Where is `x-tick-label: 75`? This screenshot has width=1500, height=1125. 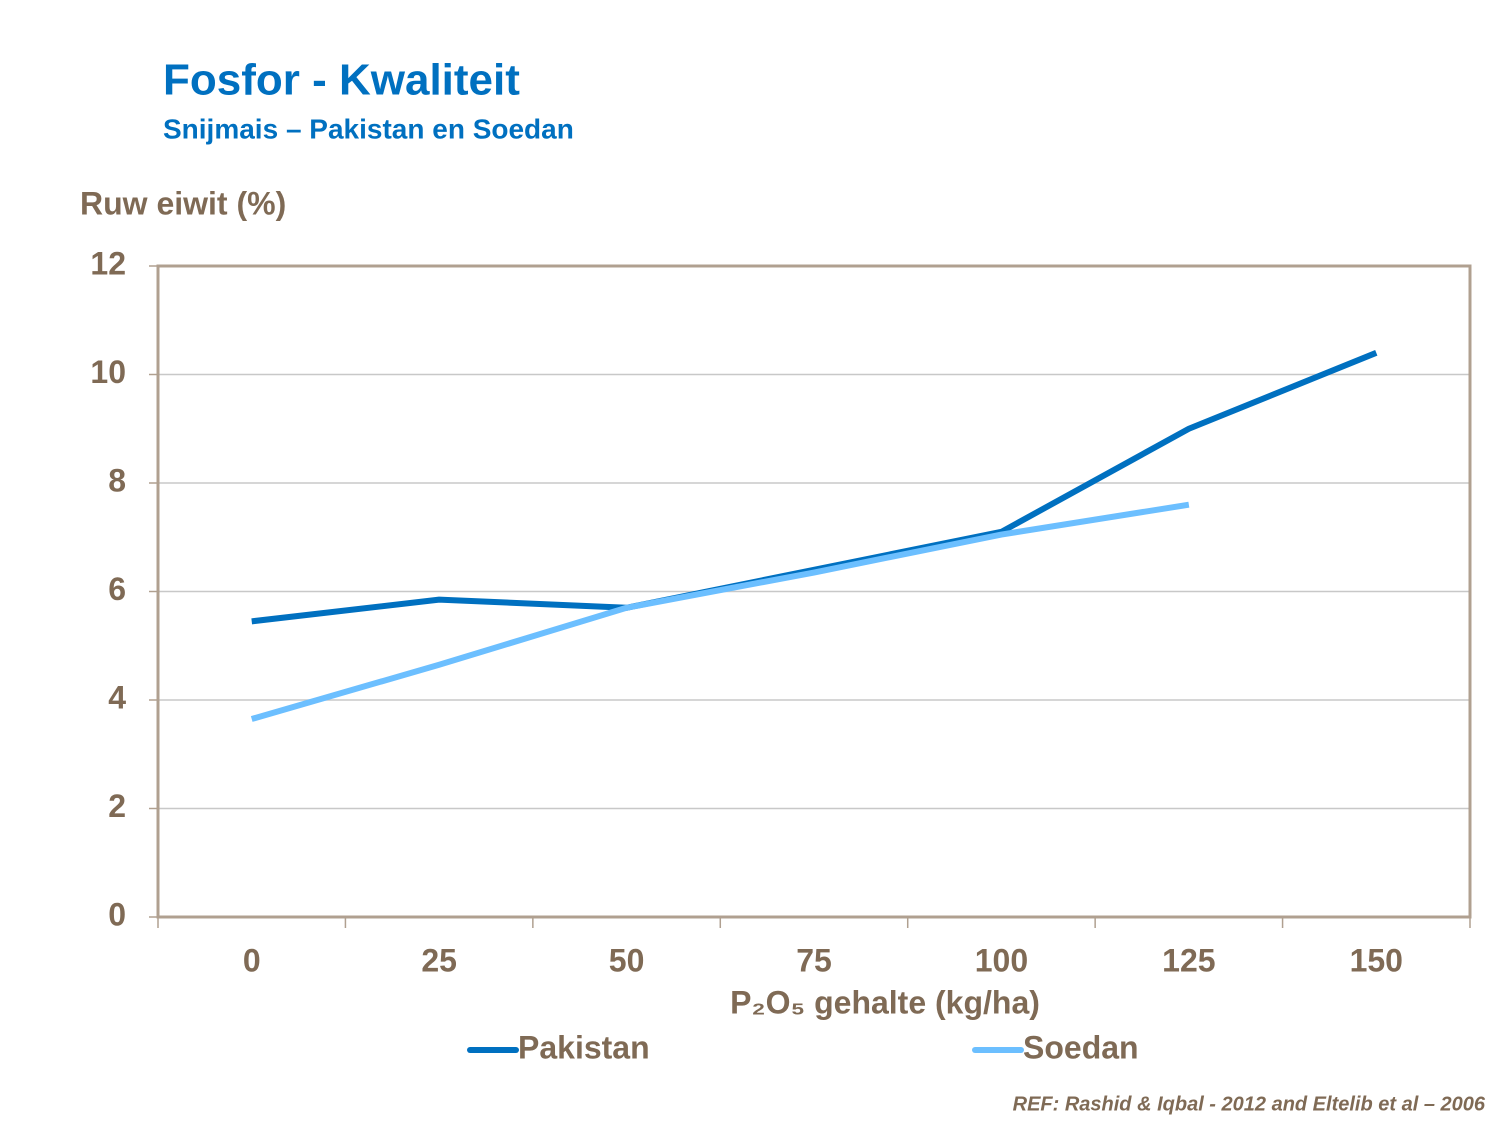 x-tick-label: 75 is located at coordinates (814, 960).